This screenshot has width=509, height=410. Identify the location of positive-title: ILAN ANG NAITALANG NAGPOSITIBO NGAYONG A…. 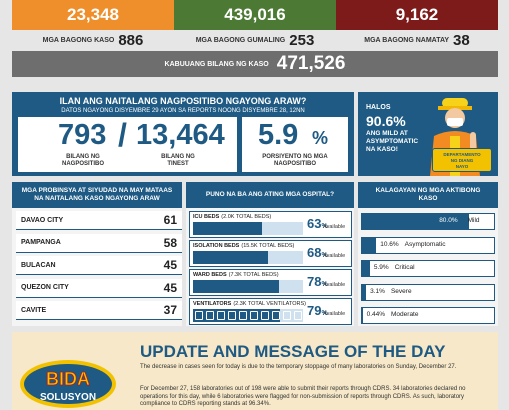
(183, 101).